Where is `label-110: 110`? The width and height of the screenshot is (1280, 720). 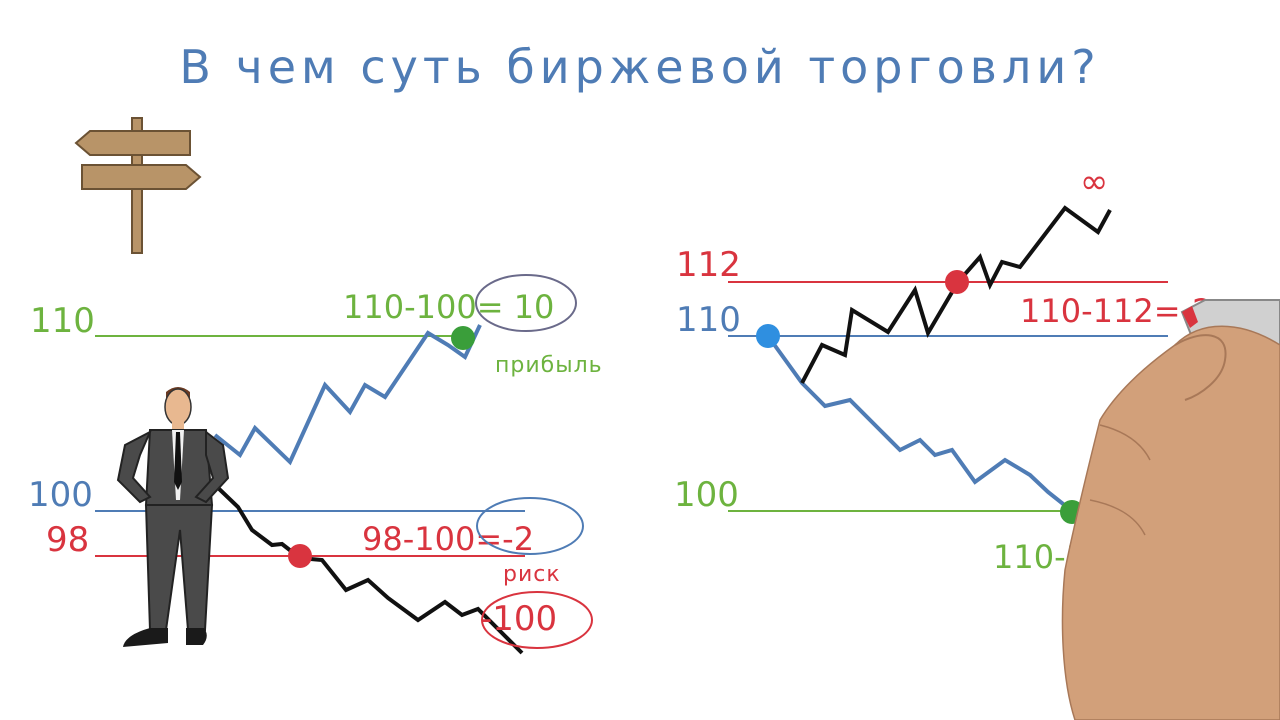 label-110: 110 is located at coordinates (62, 321).